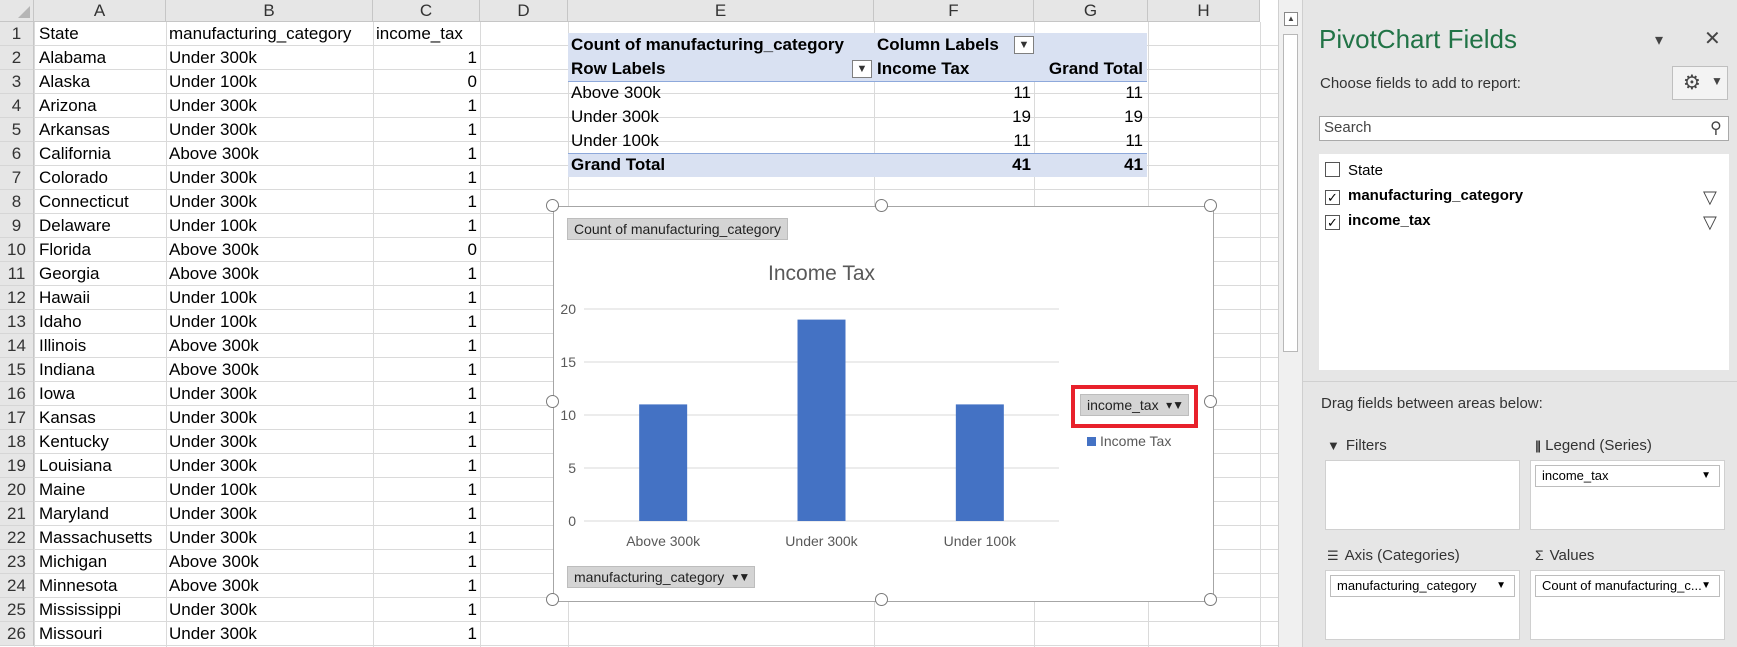 This screenshot has width=1737, height=647. What do you see at coordinates (17, 178) in the screenshot?
I see `row-header: 7` at bounding box center [17, 178].